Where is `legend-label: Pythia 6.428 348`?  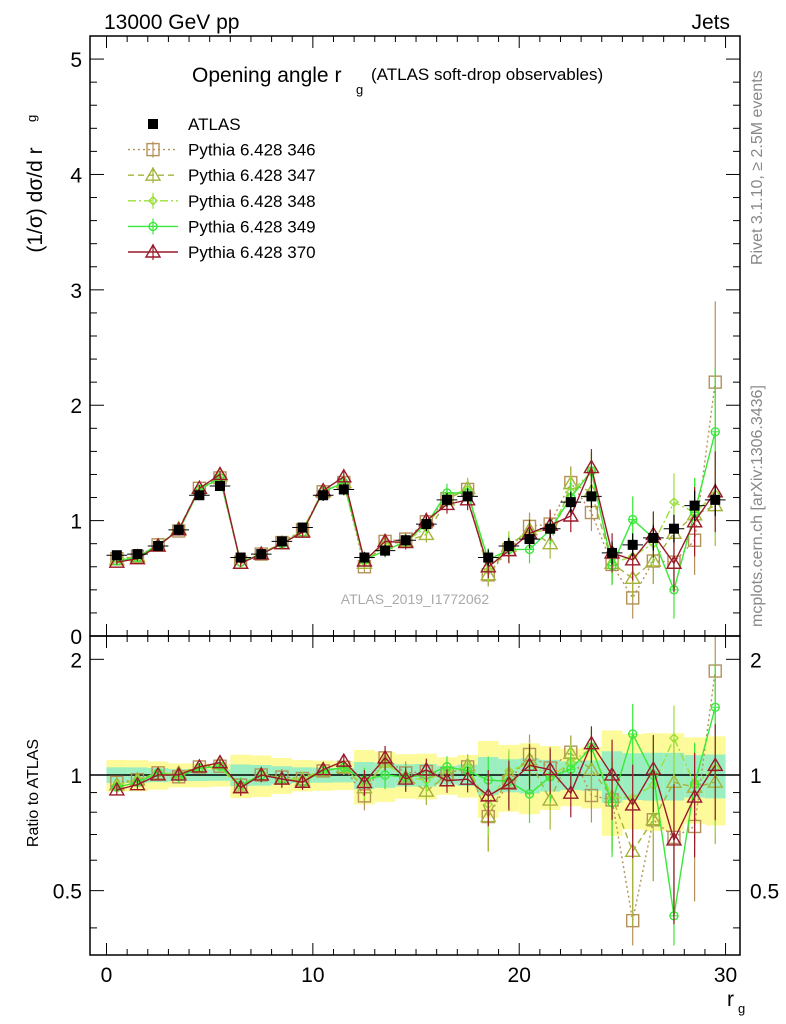 legend-label: Pythia 6.428 348 is located at coordinates (252, 201).